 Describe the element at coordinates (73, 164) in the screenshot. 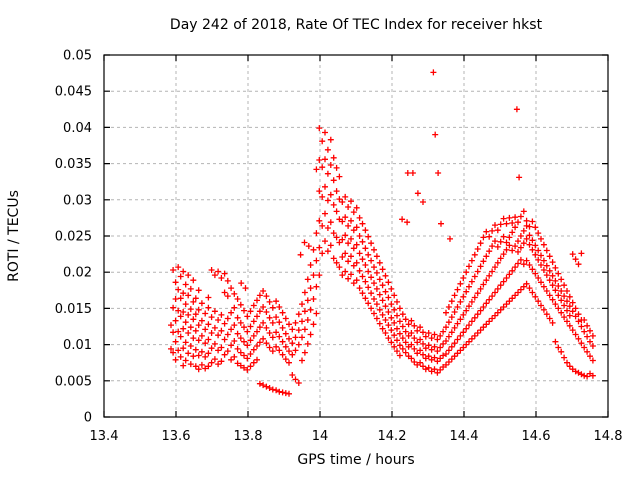

I see `svg-text: 0.035` at that location.